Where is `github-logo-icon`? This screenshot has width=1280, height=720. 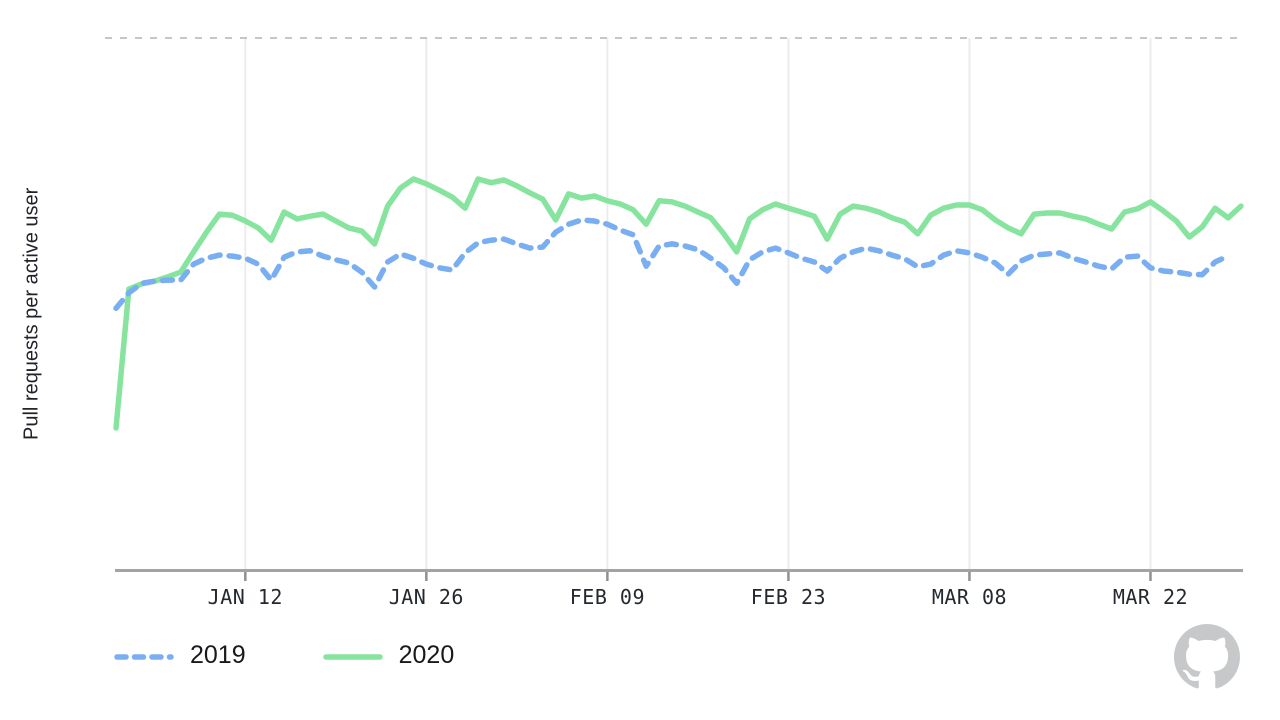 github-logo-icon is located at coordinates (1207, 656).